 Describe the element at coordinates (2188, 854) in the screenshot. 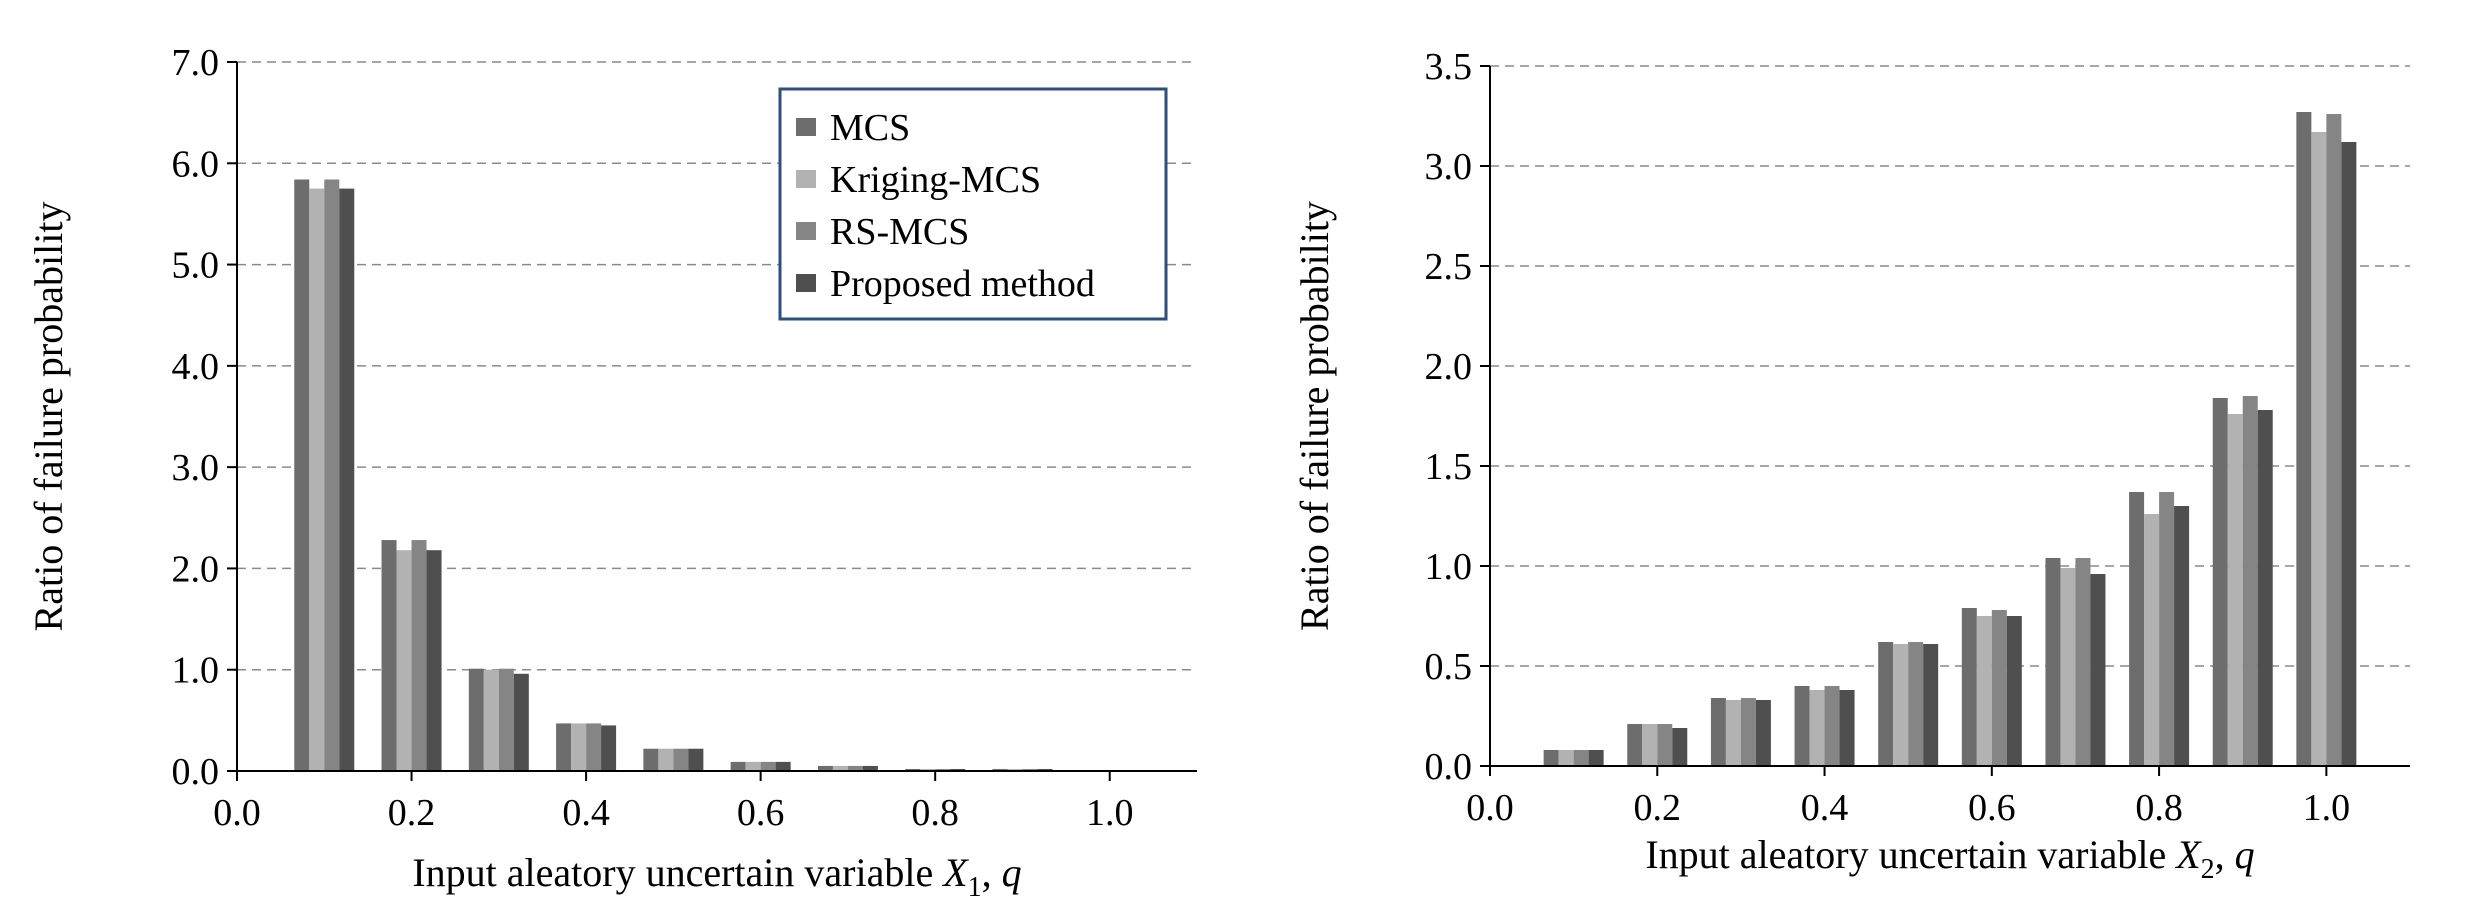

I see `x-axis-label-var: X` at that location.